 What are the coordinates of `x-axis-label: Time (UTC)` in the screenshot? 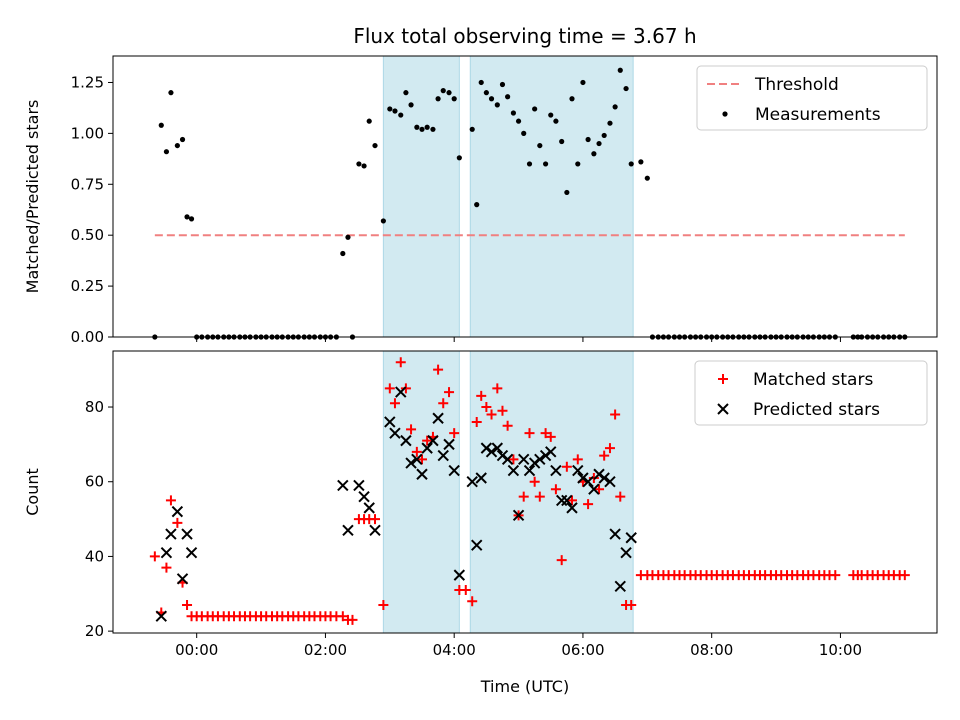 It's located at (524, 686).